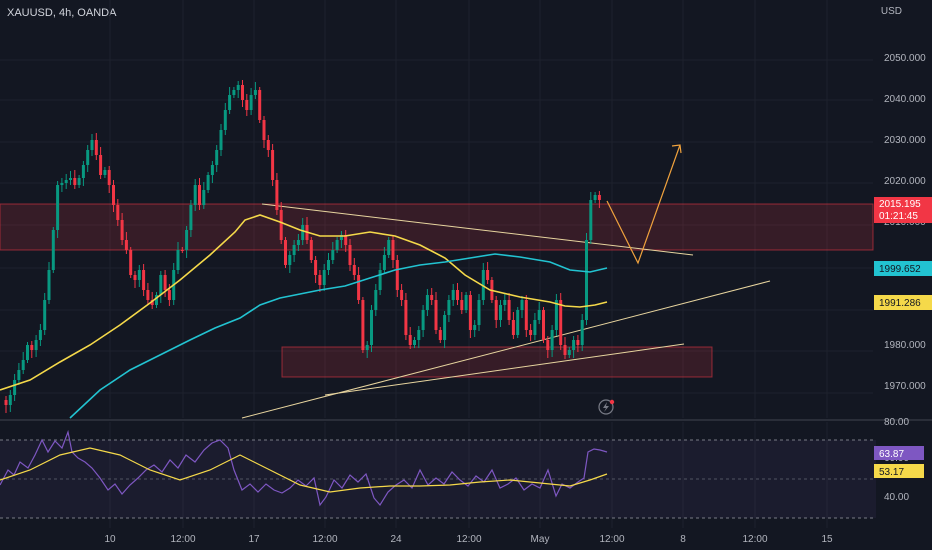  I want to click on price-tick: 2030.000, so click(905, 140).